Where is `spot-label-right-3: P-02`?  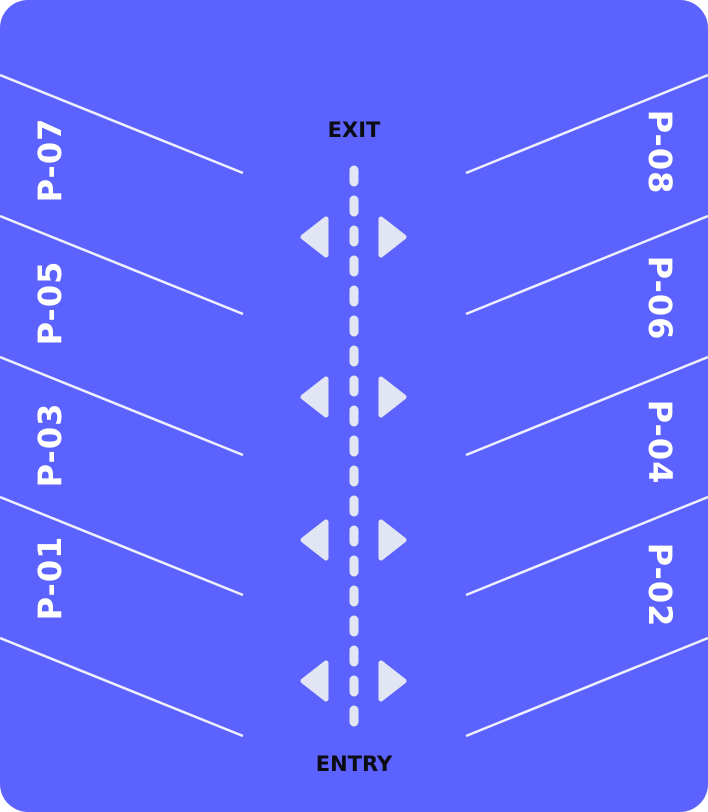 spot-label-right-3: P-02 is located at coordinates (660, 585).